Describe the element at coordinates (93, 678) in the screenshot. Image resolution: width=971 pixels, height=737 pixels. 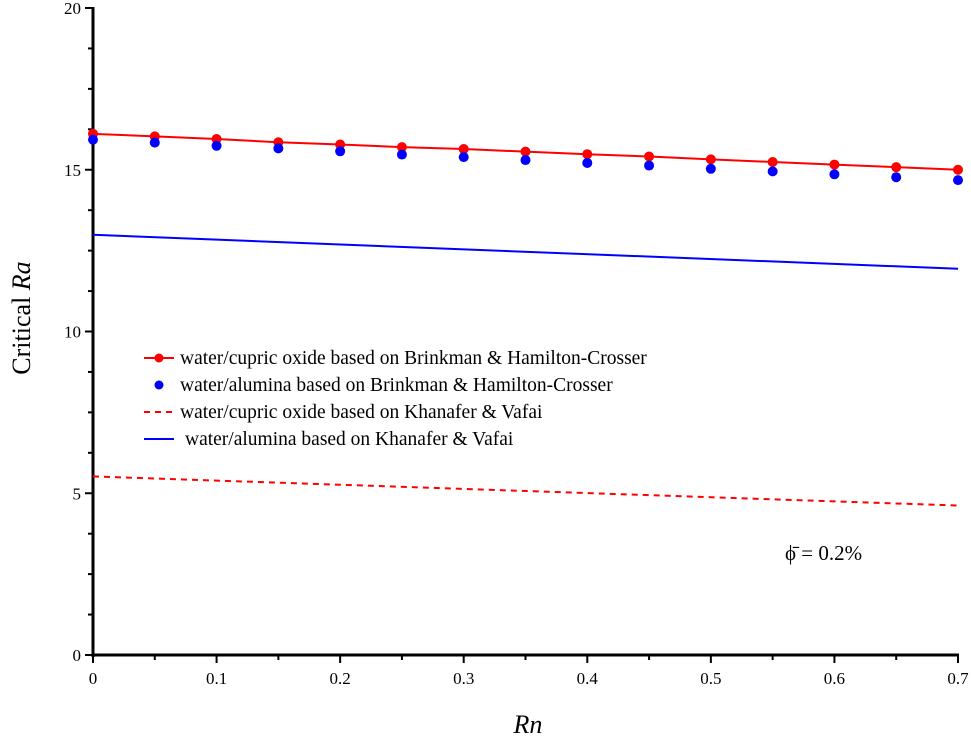
I see `x-tick-label: 0` at that location.